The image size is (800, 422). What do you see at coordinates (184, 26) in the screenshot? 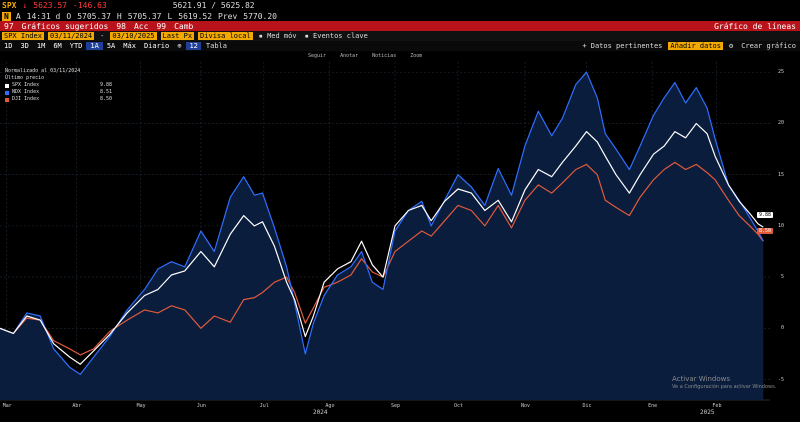
I see `camb-button: Camb` at bounding box center [184, 26].